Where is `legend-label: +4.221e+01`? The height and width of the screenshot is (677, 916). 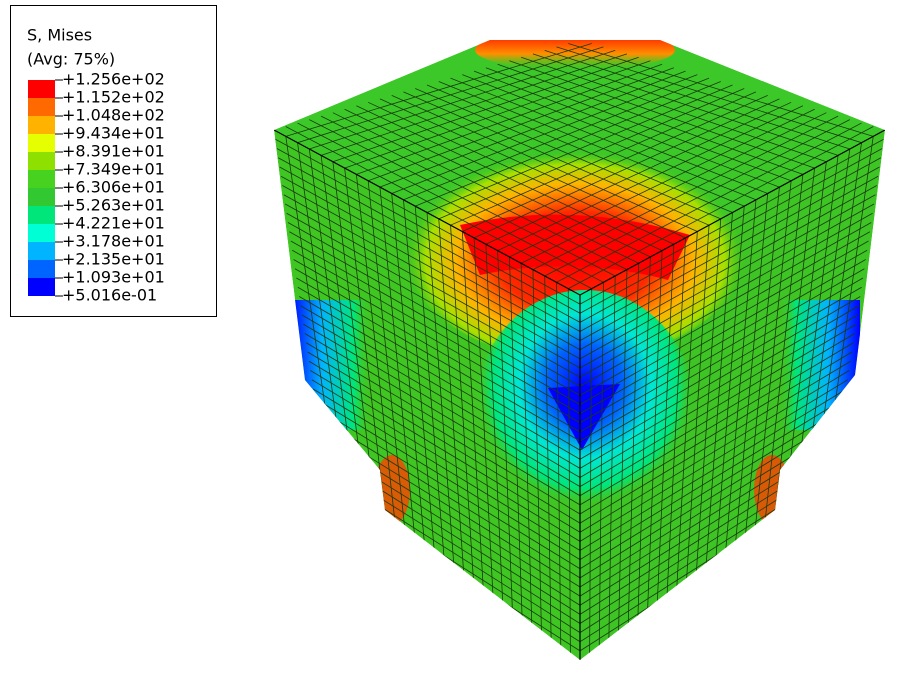
legend-label: +4.221e+01 is located at coordinates (113, 223).